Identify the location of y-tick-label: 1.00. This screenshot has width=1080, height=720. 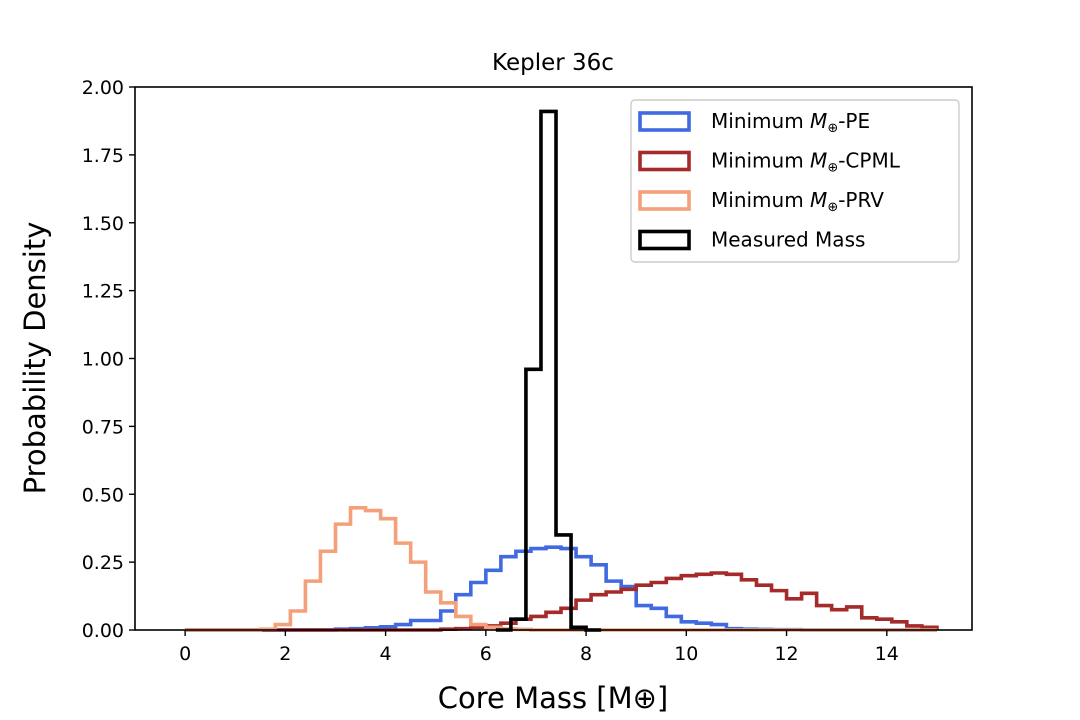
(103, 360).